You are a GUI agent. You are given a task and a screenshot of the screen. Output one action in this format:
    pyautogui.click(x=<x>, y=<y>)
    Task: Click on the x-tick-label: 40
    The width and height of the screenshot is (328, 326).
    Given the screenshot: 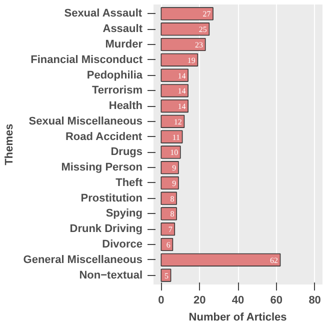 What is the action you would take?
    pyautogui.click(x=238, y=300)
    